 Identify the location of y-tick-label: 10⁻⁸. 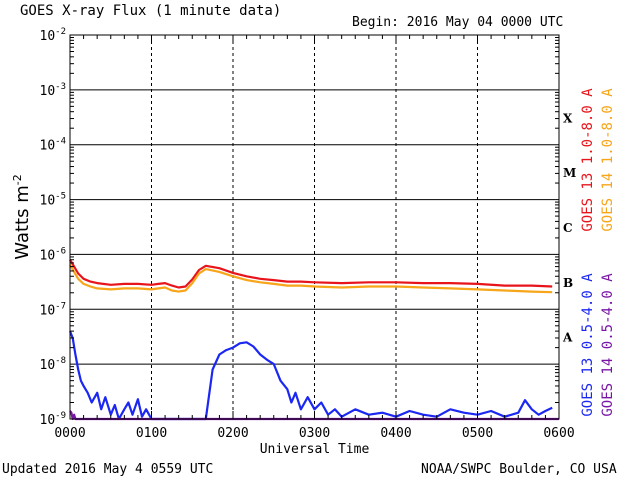
(53, 364).